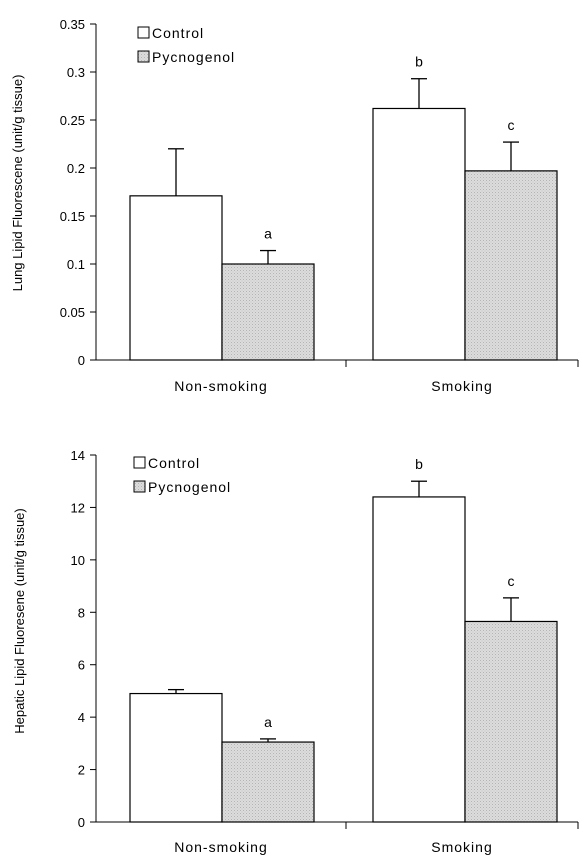 This screenshot has width=582, height=859. What do you see at coordinates (419, 464) in the screenshot?
I see `hepatic-significance-label: b` at bounding box center [419, 464].